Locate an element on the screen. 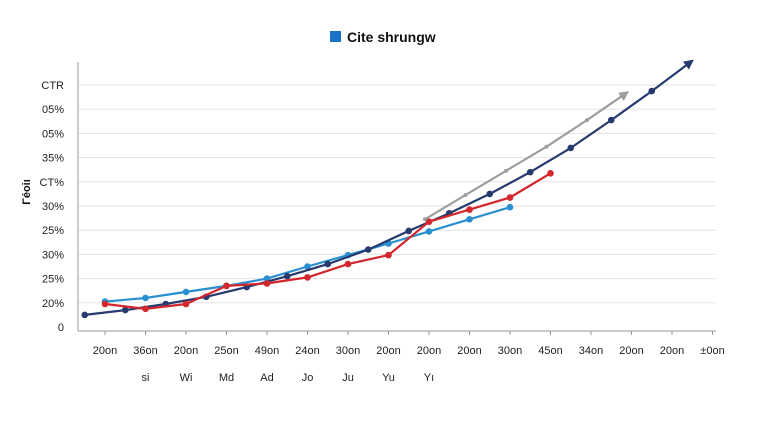  series-line is located at coordinates (527, 156).